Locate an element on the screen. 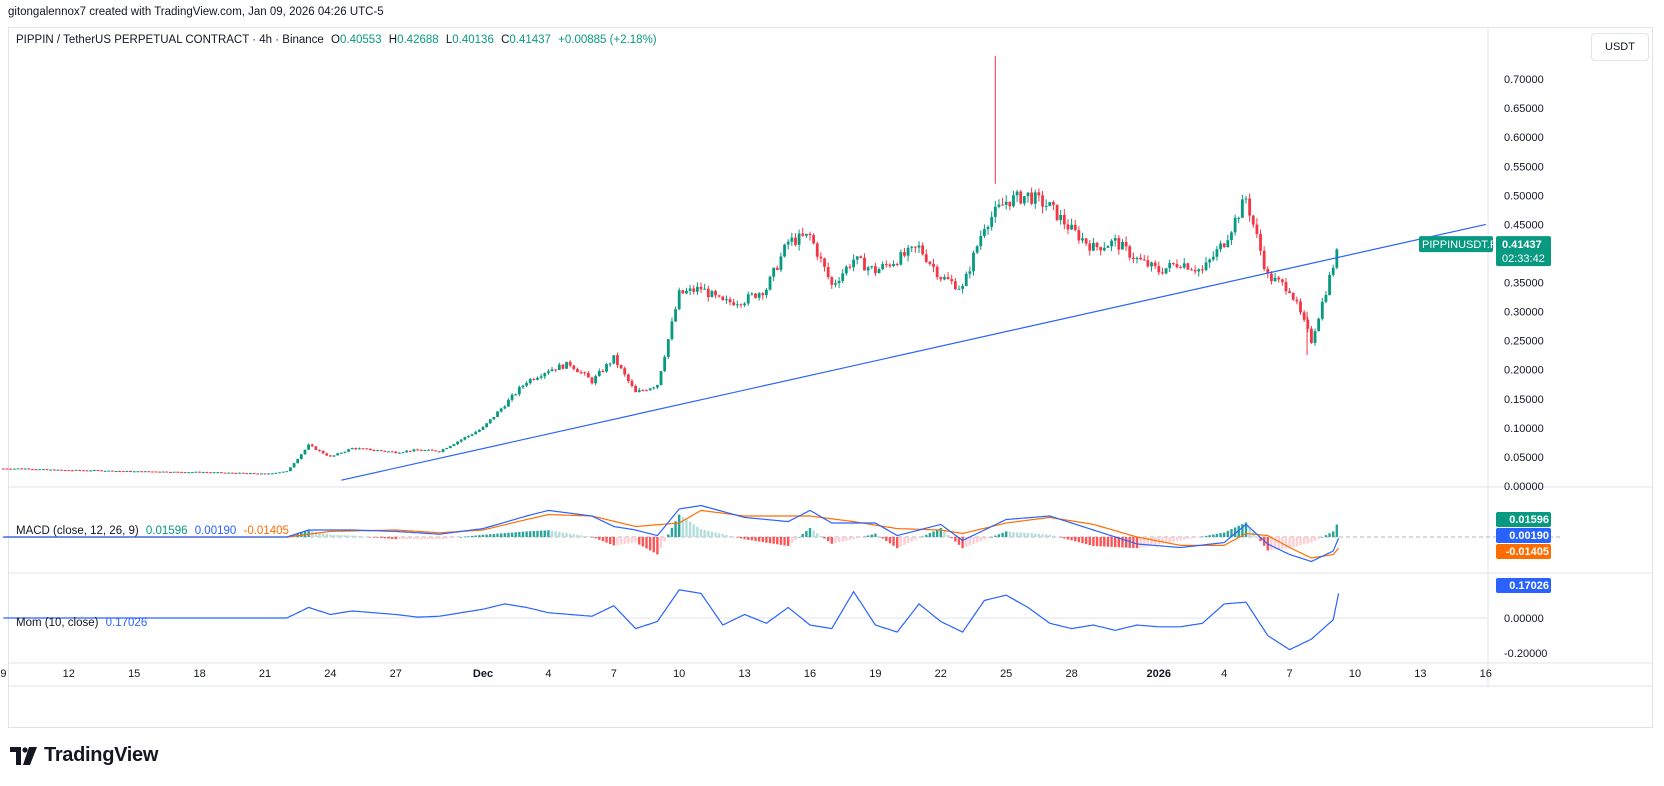 The height and width of the screenshot is (786, 1664). price-axis-label: 0.20000 is located at coordinates (1524, 371).